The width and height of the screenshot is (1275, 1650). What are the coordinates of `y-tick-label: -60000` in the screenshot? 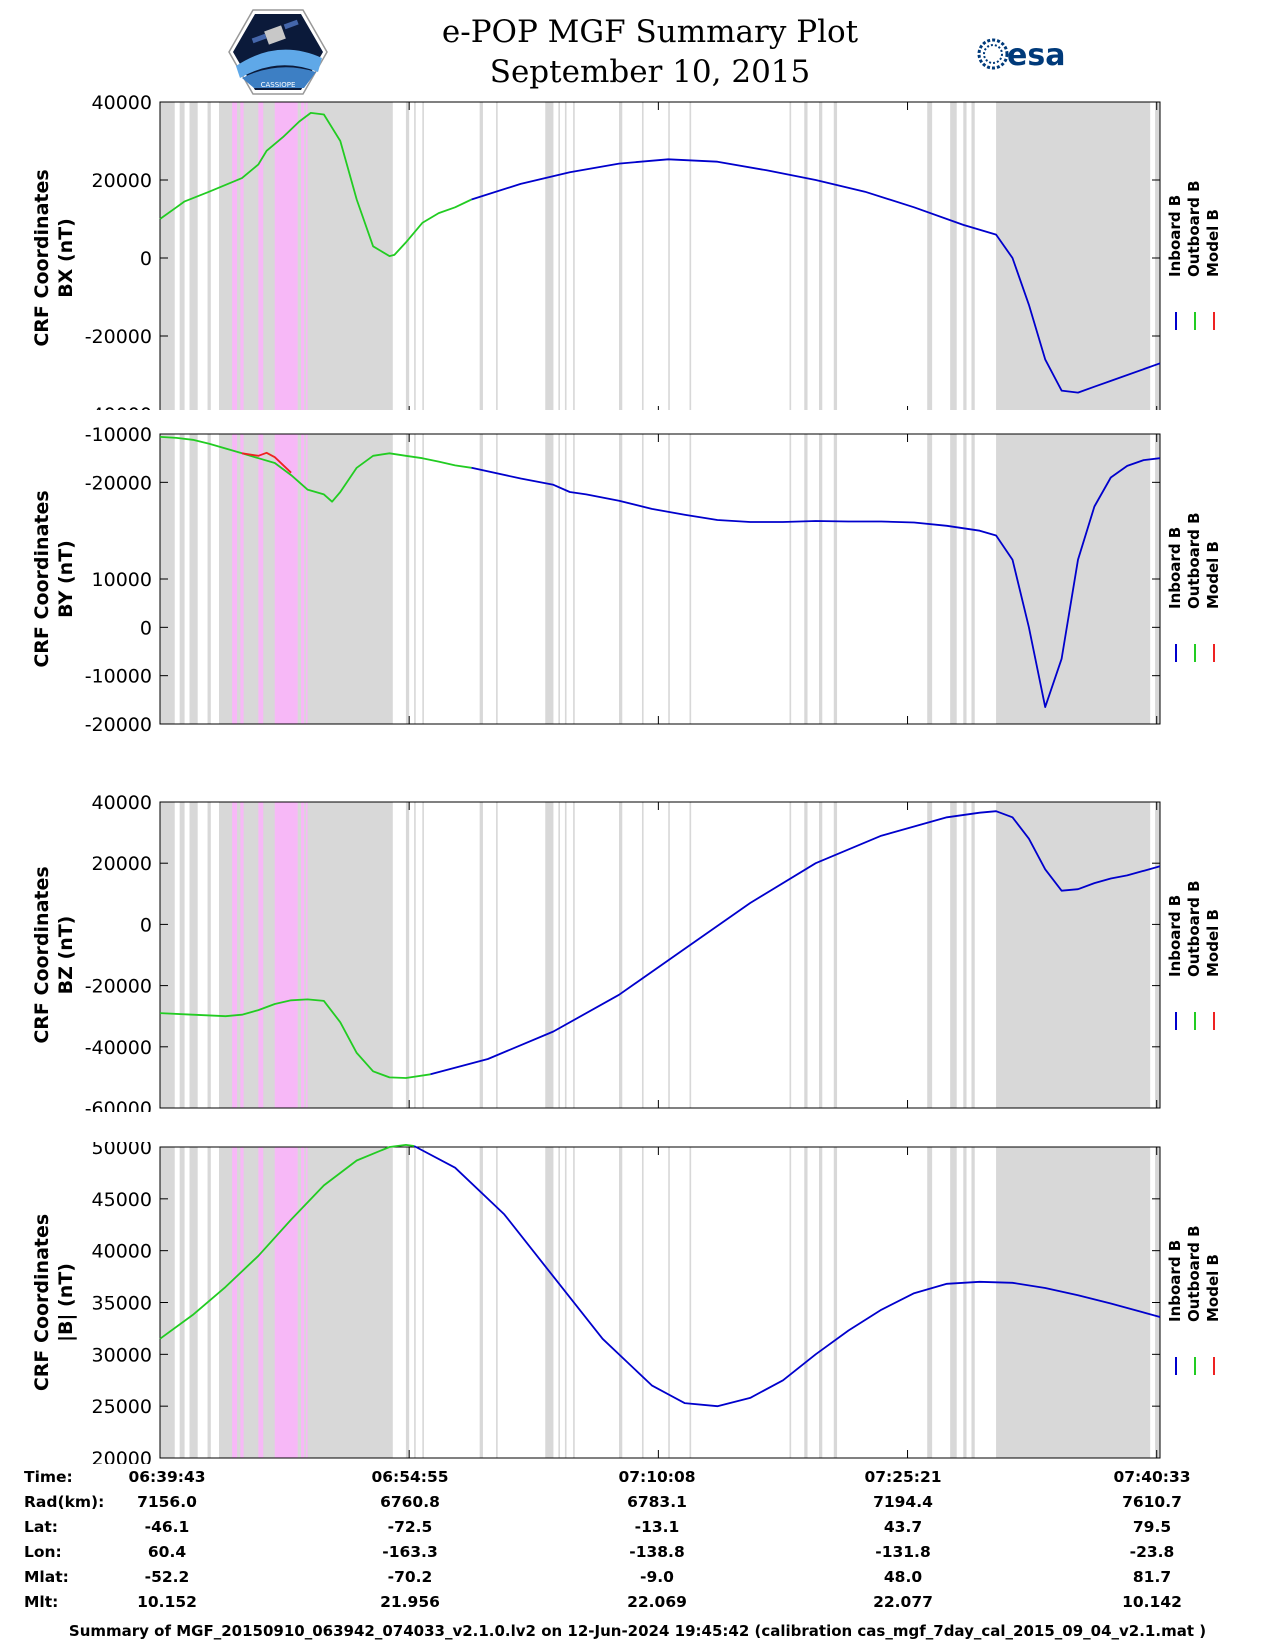 It's located at (118, 1105).